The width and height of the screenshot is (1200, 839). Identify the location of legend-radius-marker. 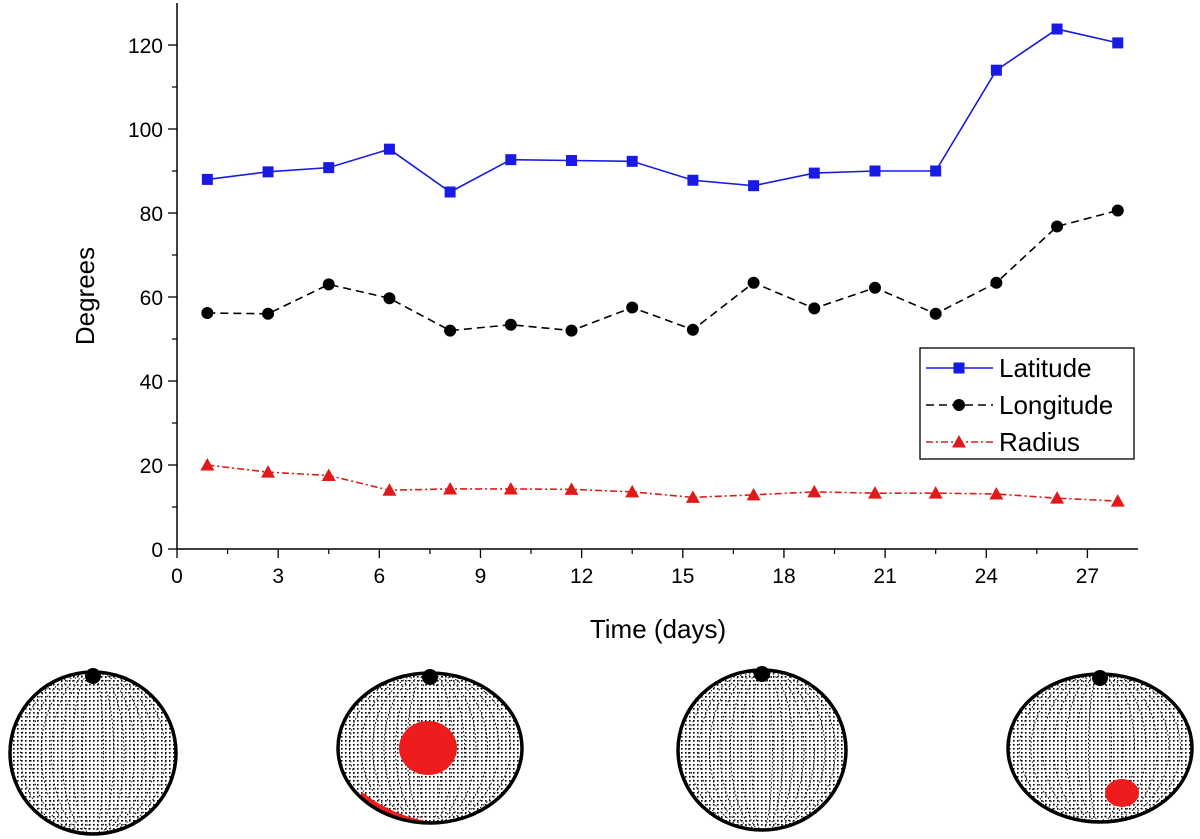
(959, 441).